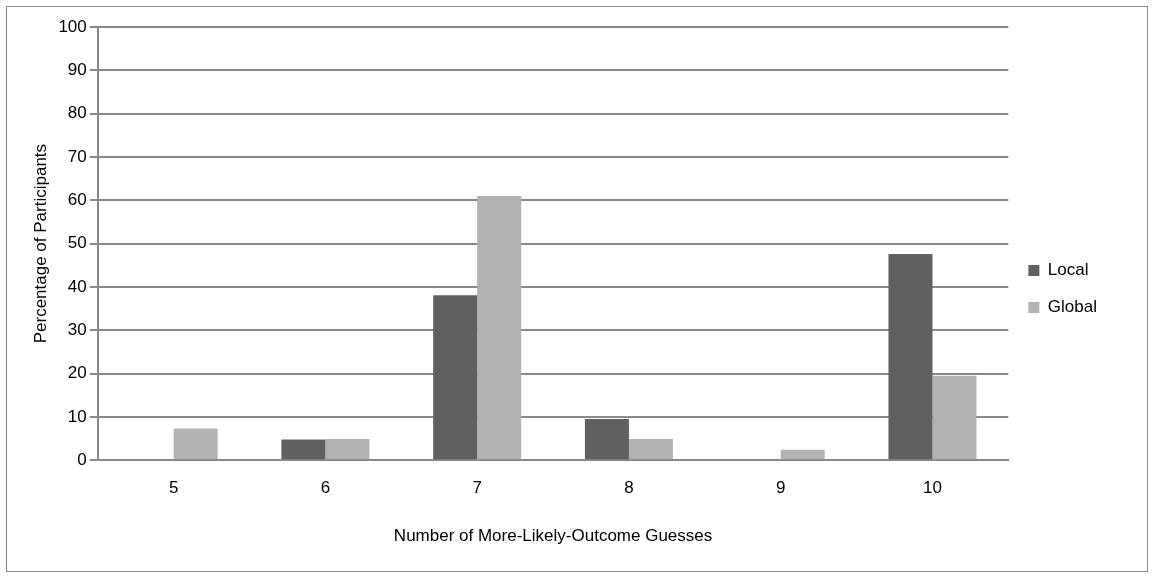  What do you see at coordinates (325, 488) in the screenshot?
I see `x-tick-label: 6` at bounding box center [325, 488].